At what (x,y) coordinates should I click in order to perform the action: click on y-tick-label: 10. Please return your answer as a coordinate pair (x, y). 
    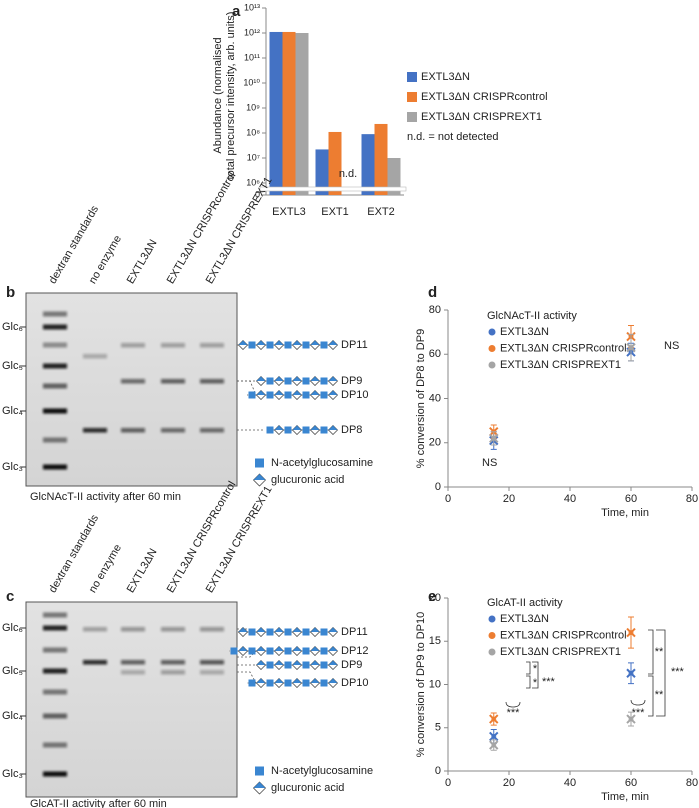
    Looking at the image, I should click on (435, 684).